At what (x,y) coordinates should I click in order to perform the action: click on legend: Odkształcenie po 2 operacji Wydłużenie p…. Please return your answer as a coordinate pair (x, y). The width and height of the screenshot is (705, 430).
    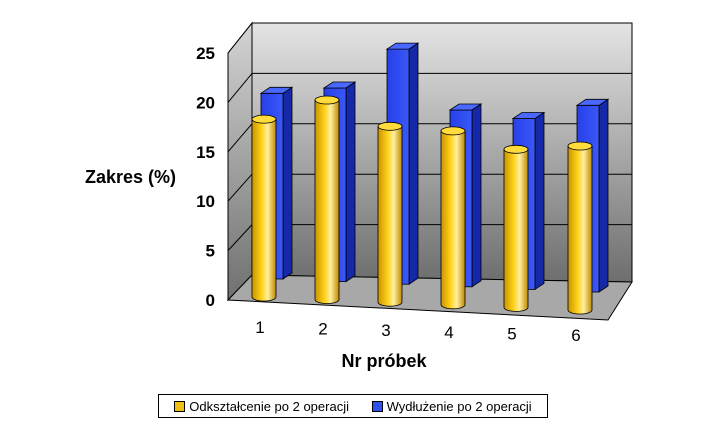
    Looking at the image, I should click on (353, 406).